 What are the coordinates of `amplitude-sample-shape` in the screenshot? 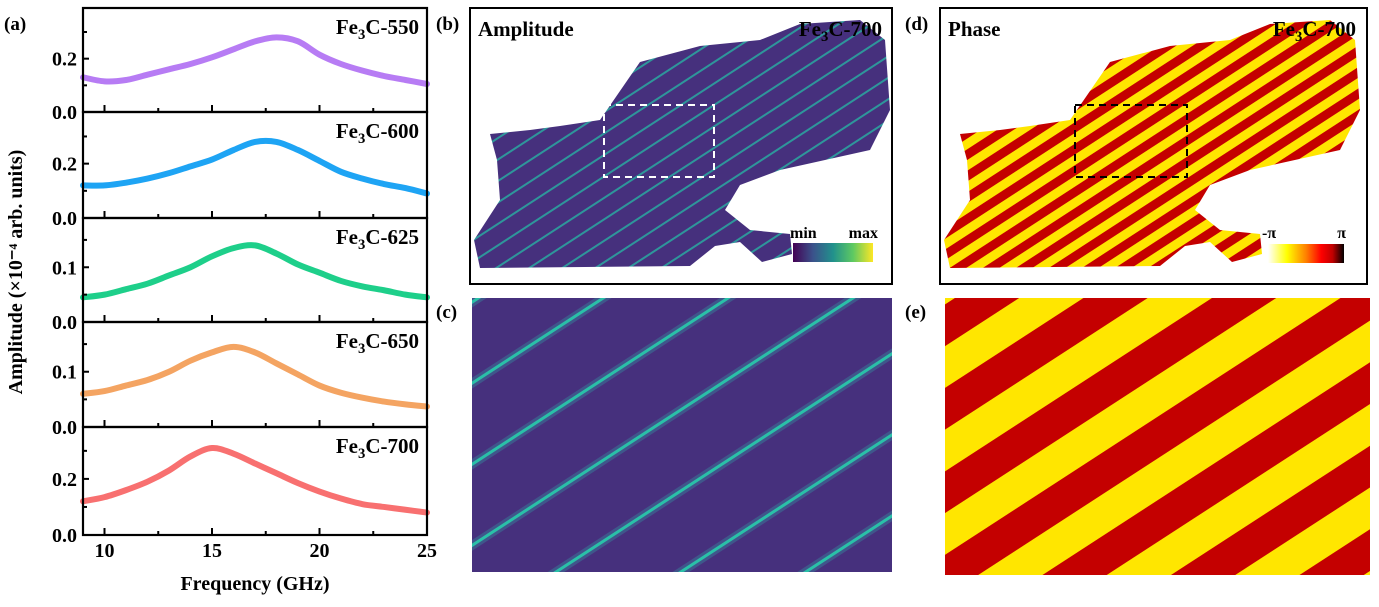 It's located at (682, 144).